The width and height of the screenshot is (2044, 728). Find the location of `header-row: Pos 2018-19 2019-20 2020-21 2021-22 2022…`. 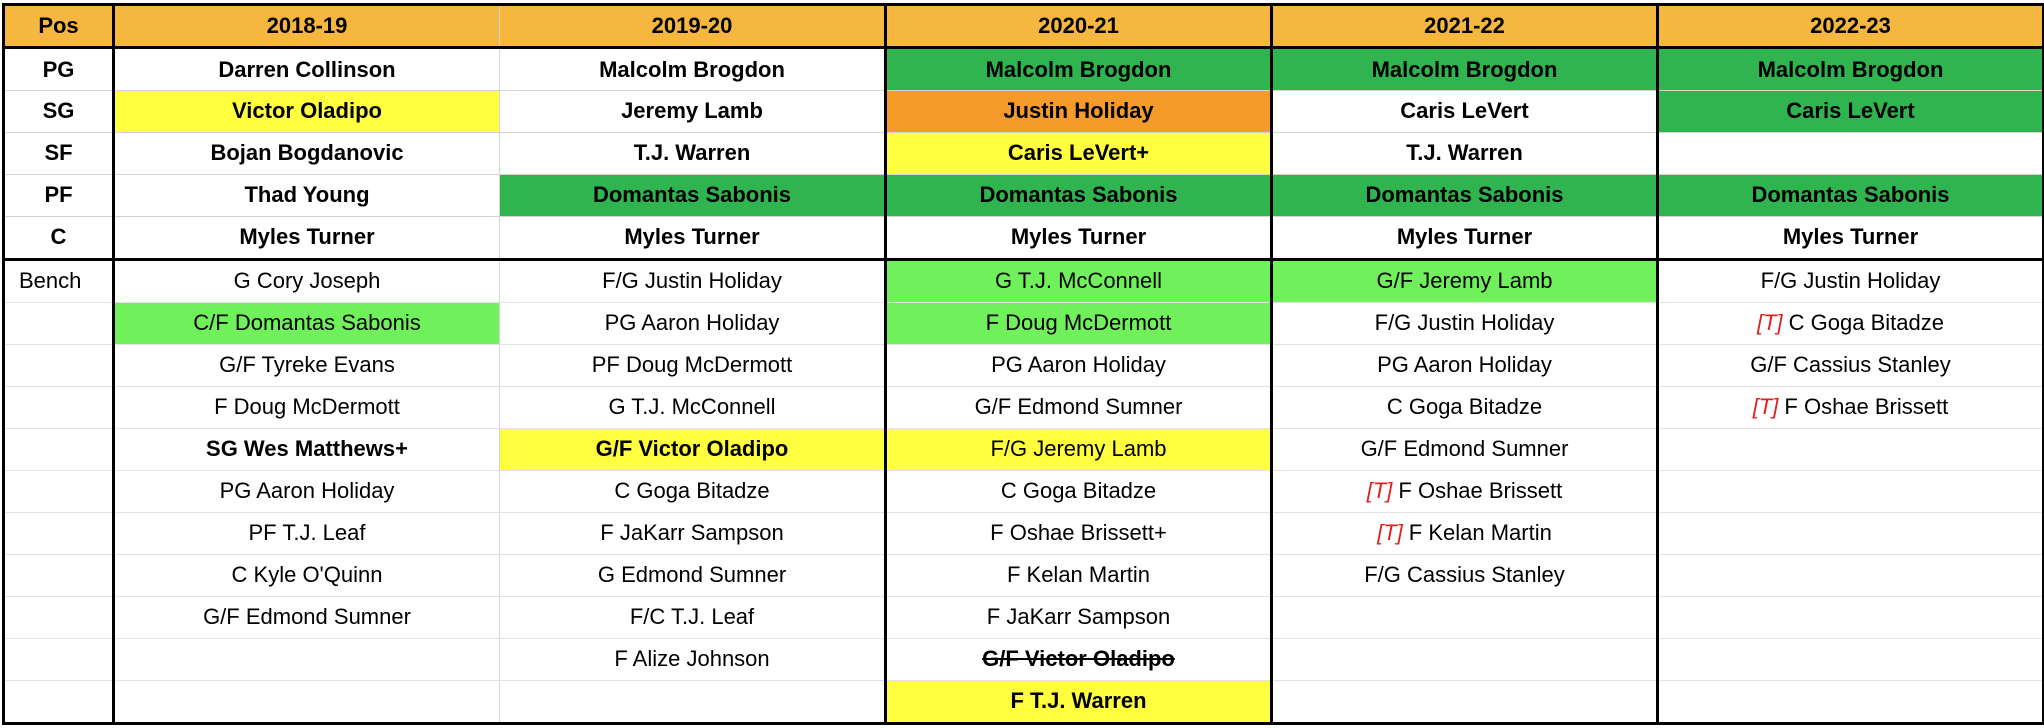

header-row: Pos 2018-19 2019-20 2020-21 2021-22 2022… is located at coordinates (1023, 26).